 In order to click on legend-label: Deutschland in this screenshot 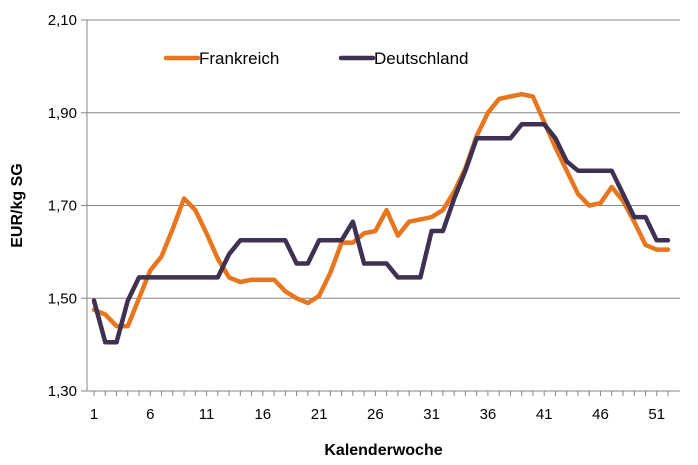, I will do `click(421, 58)`.